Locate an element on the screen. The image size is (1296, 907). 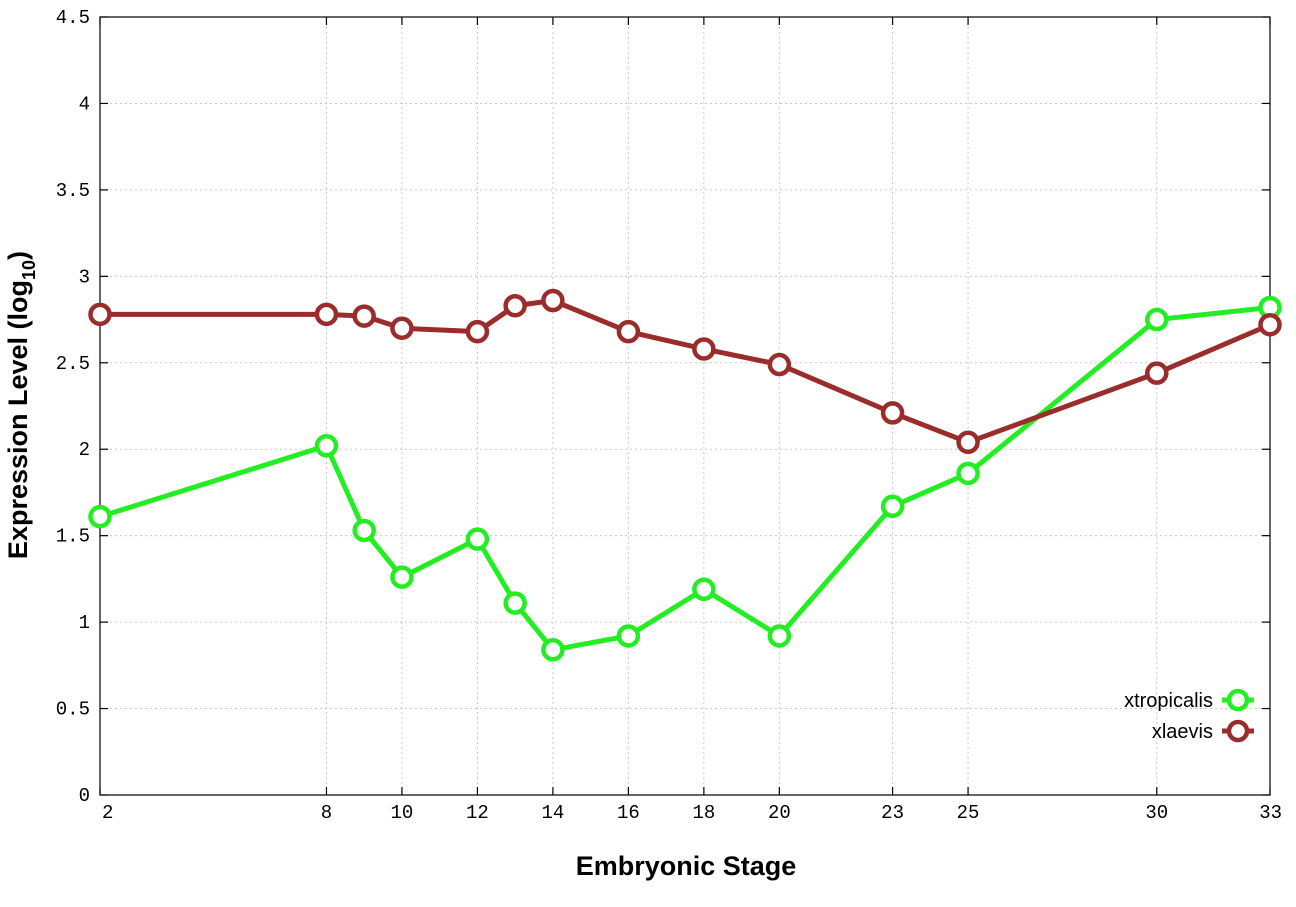
y-tick-labels: 0 0.5 1 1.5 2 2.5 3 3.5 4 4.5 is located at coordinates (73, 407).